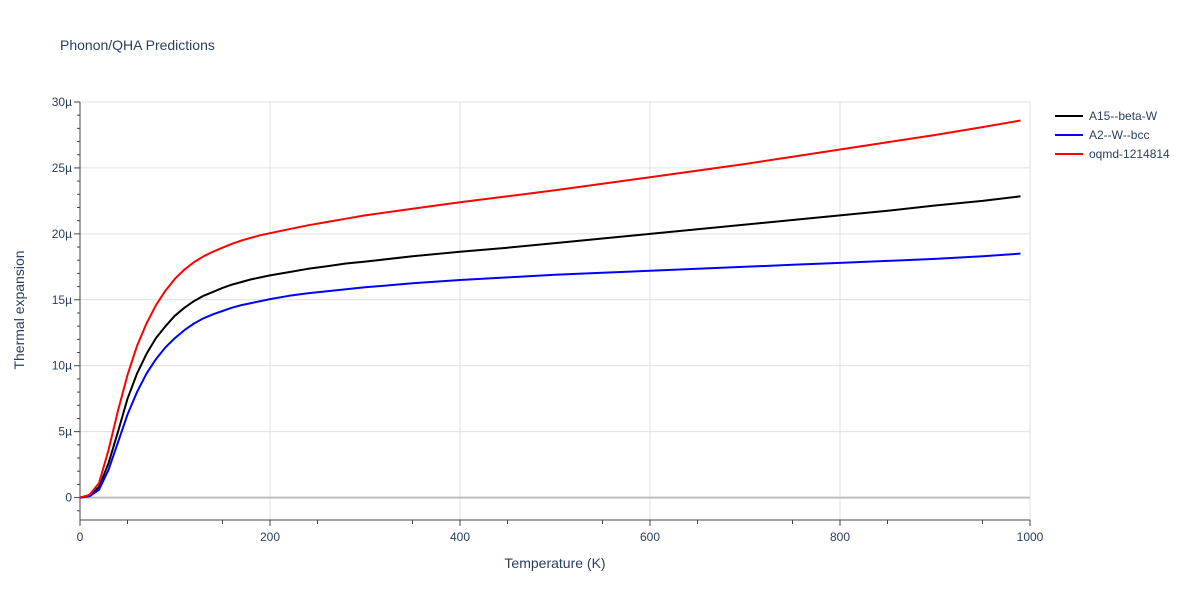 The height and width of the screenshot is (600, 1200). I want to click on legend-item-1: A15--beta-W, so click(1106, 116).